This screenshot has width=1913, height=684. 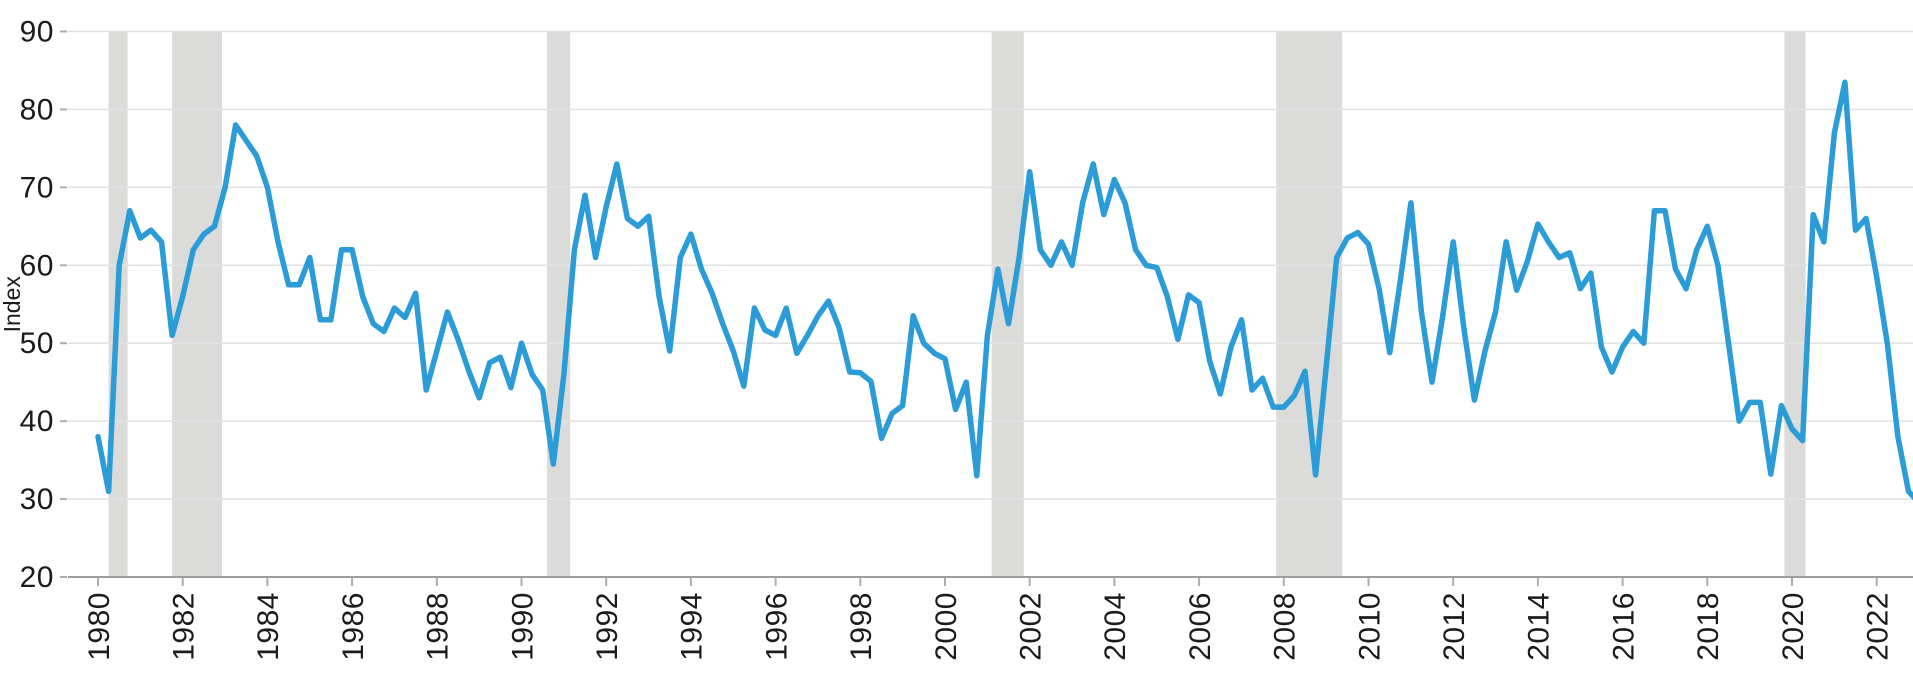 What do you see at coordinates (1623, 626) in the screenshot?
I see `x-tick-label: 2016` at bounding box center [1623, 626].